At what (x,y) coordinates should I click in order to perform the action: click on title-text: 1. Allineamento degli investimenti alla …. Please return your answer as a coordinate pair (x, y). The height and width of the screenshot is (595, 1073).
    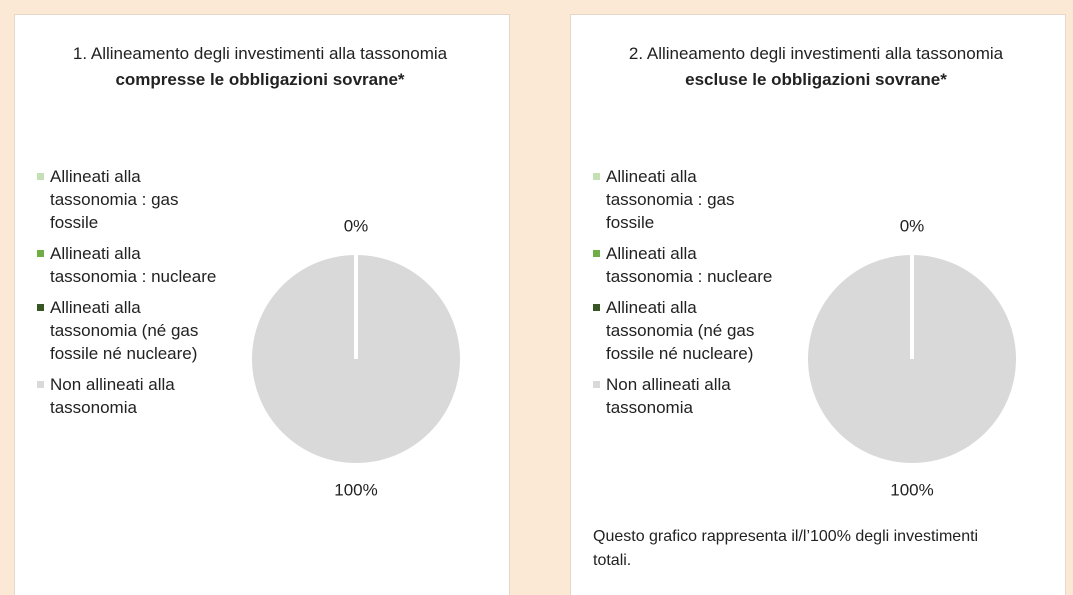
    Looking at the image, I should click on (260, 53).